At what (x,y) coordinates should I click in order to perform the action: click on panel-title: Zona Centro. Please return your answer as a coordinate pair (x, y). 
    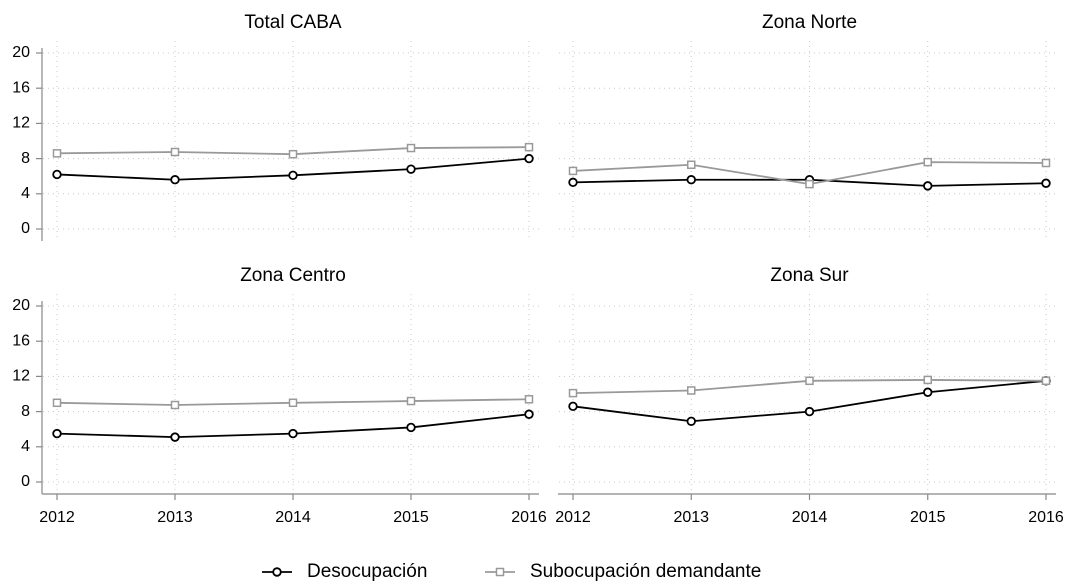
    Looking at the image, I should click on (293, 275).